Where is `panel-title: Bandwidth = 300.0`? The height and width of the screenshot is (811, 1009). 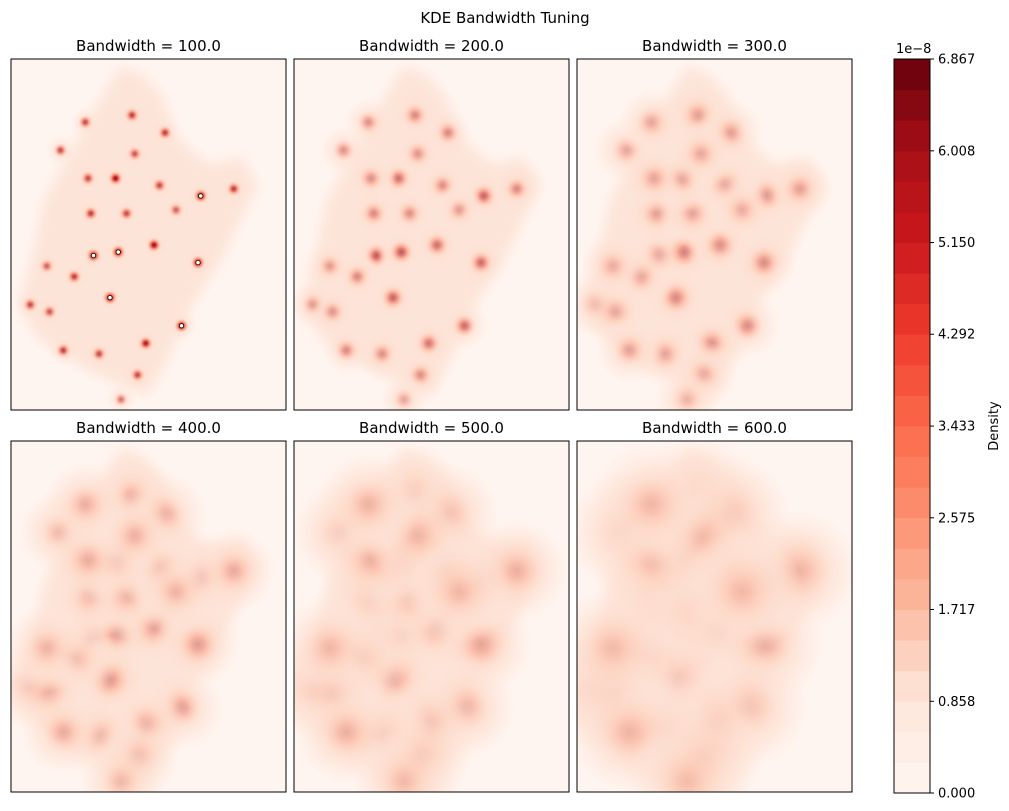
panel-title: Bandwidth = 300.0 is located at coordinates (714, 46).